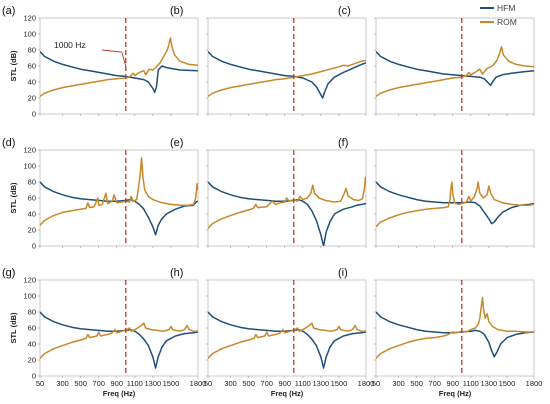 Image resolution: width=550 pixels, height=404 pixels. Describe the element at coordinates (8, 273) in the screenshot. I see `panel-label: (g)` at that location.